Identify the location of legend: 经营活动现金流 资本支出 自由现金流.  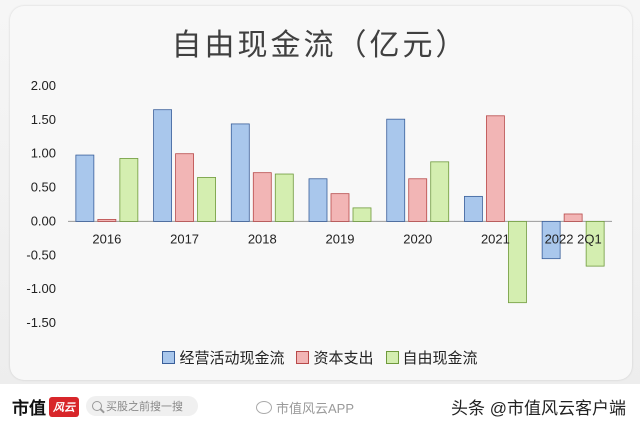
(320, 357).